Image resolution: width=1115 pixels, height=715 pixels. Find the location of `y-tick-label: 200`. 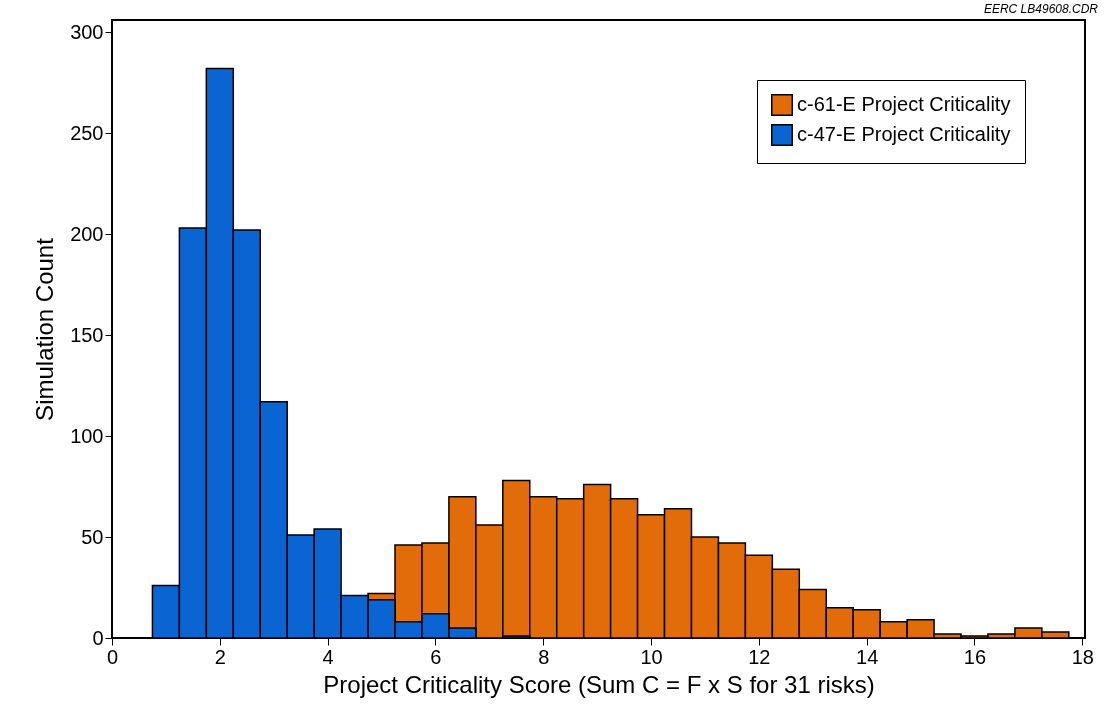

y-tick-label: 200 is located at coordinates (87, 233).